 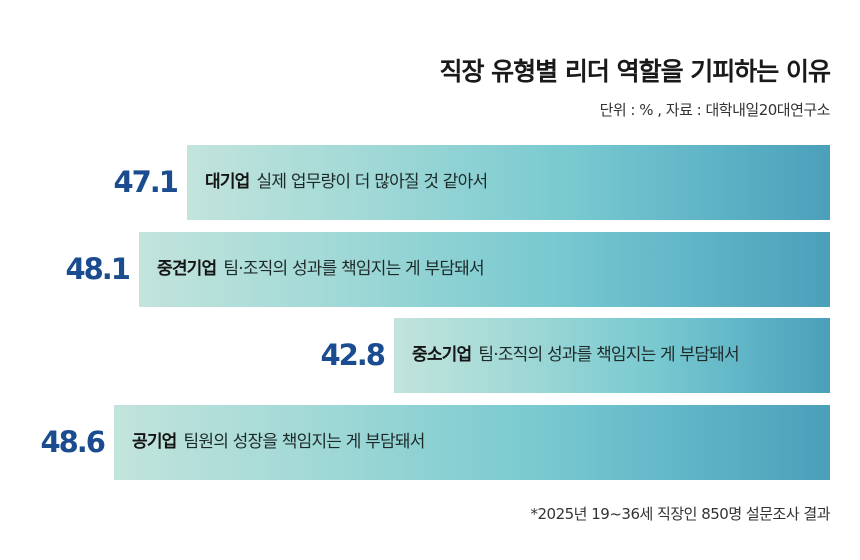 I want to click on bar-row-public-company: 48.6 공기업 팀원의 성장을 책임지는 게 부담돼서, so click(x=430, y=442).